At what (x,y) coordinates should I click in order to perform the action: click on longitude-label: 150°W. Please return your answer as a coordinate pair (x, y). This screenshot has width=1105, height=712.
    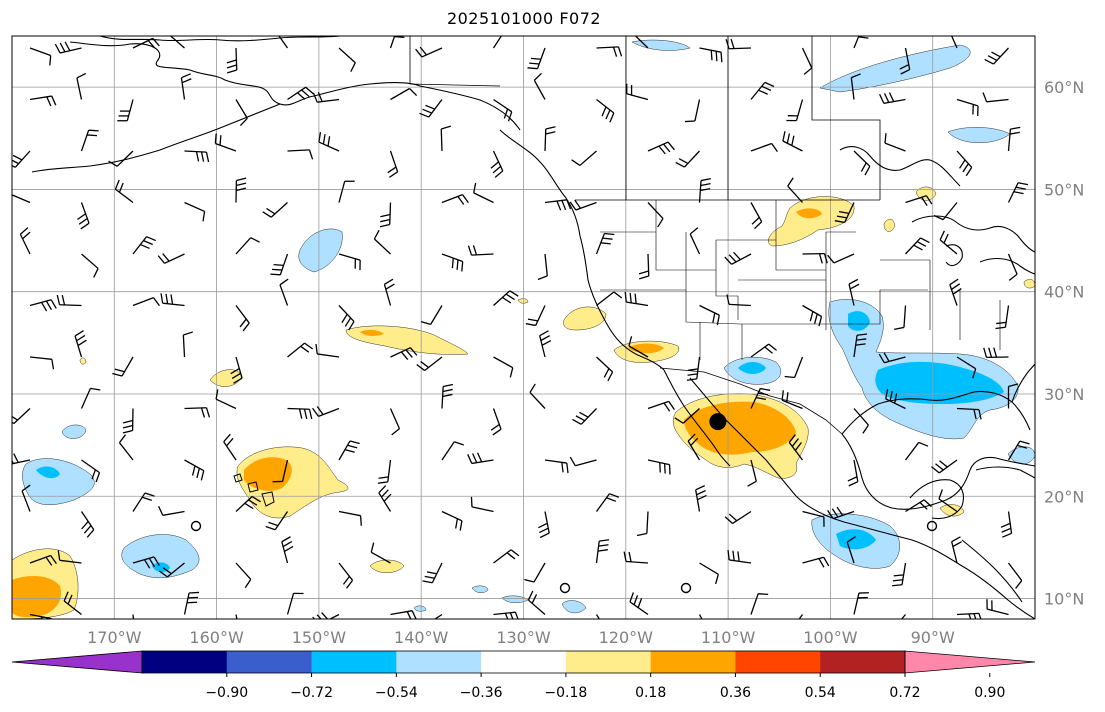
    Looking at the image, I should click on (319, 637).